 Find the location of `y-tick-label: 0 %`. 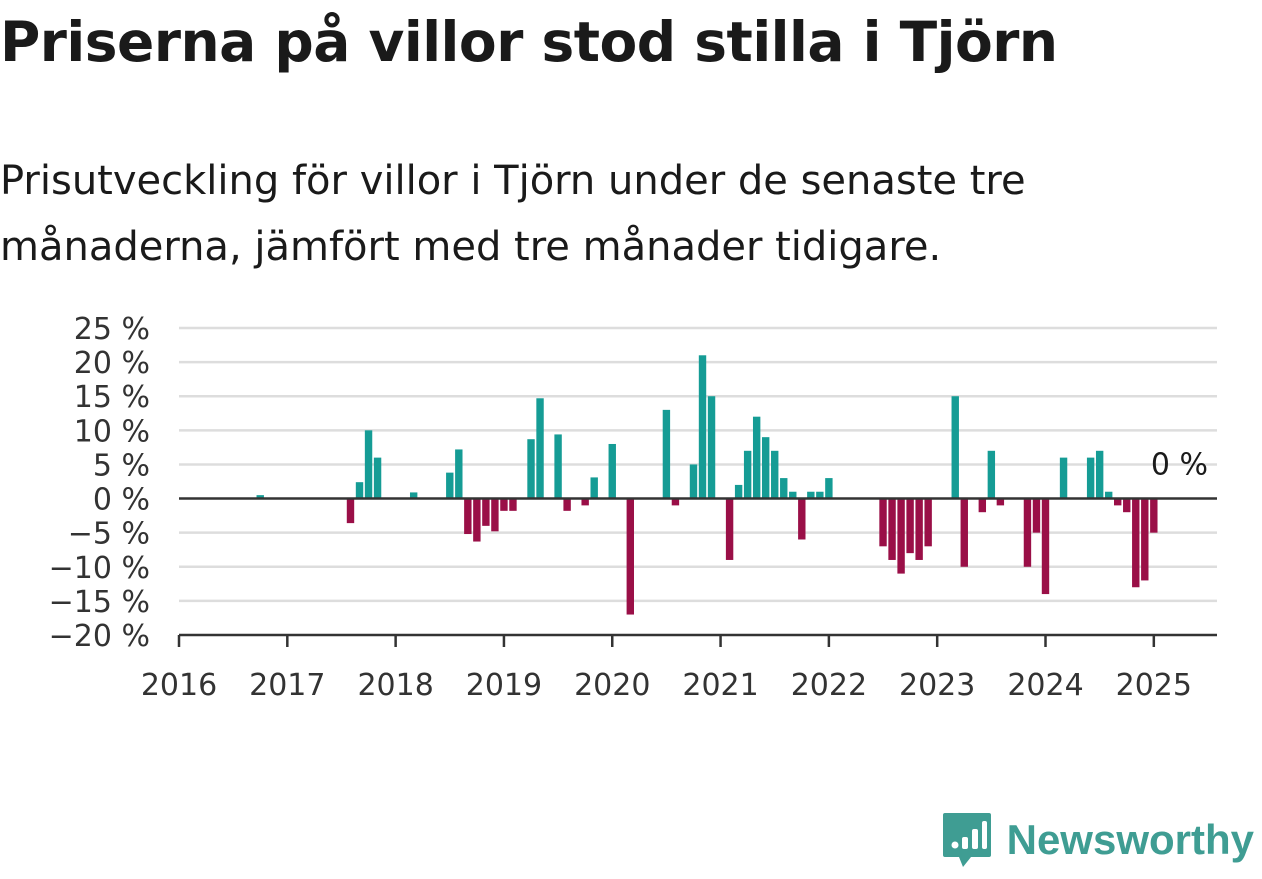

y-tick-label: 0 % is located at coordinates (121, 500).